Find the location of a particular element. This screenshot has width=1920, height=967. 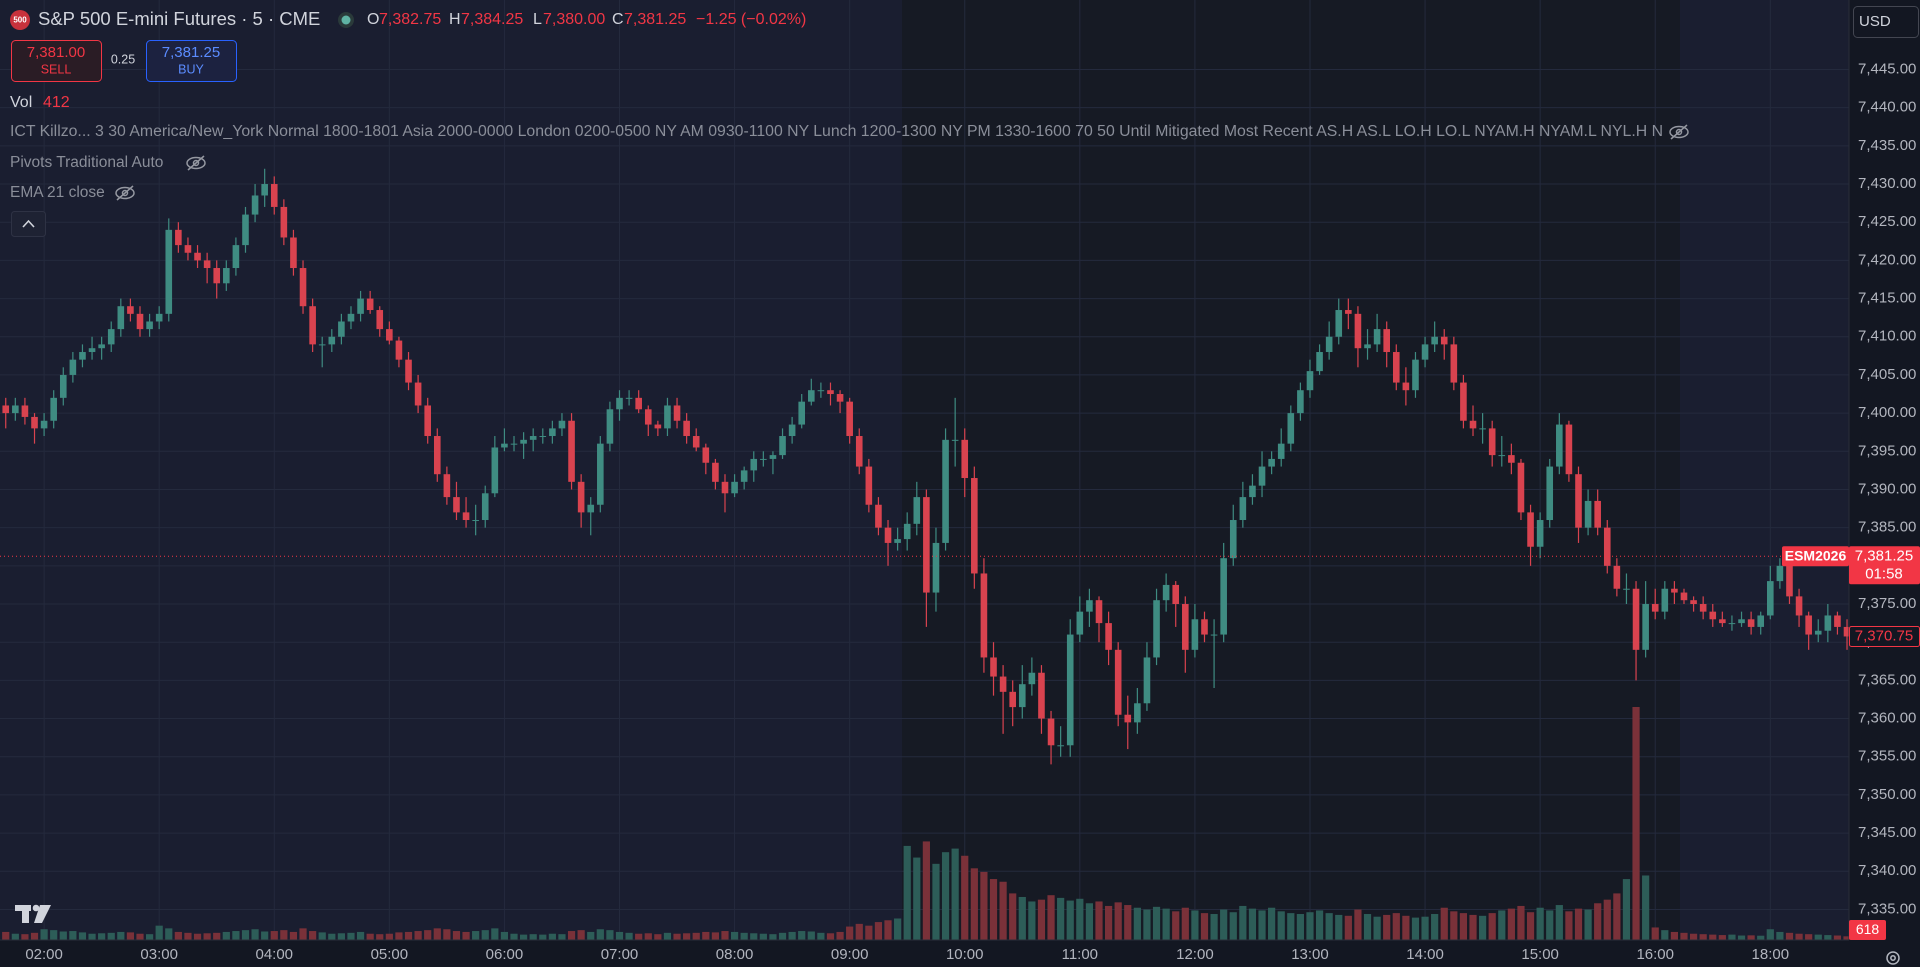

y-tick-label: 7,430.00 is located at coordinates (1887, 183).